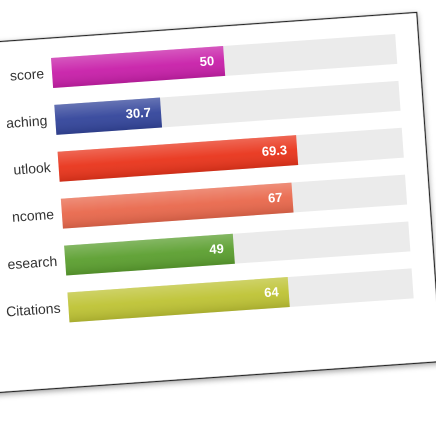 The height and width of the screenshot is (426, 436). What do you see at coordinates (272, 292) in the screenshot?
I see `value-label: 64` at bounding box center [272, 292].